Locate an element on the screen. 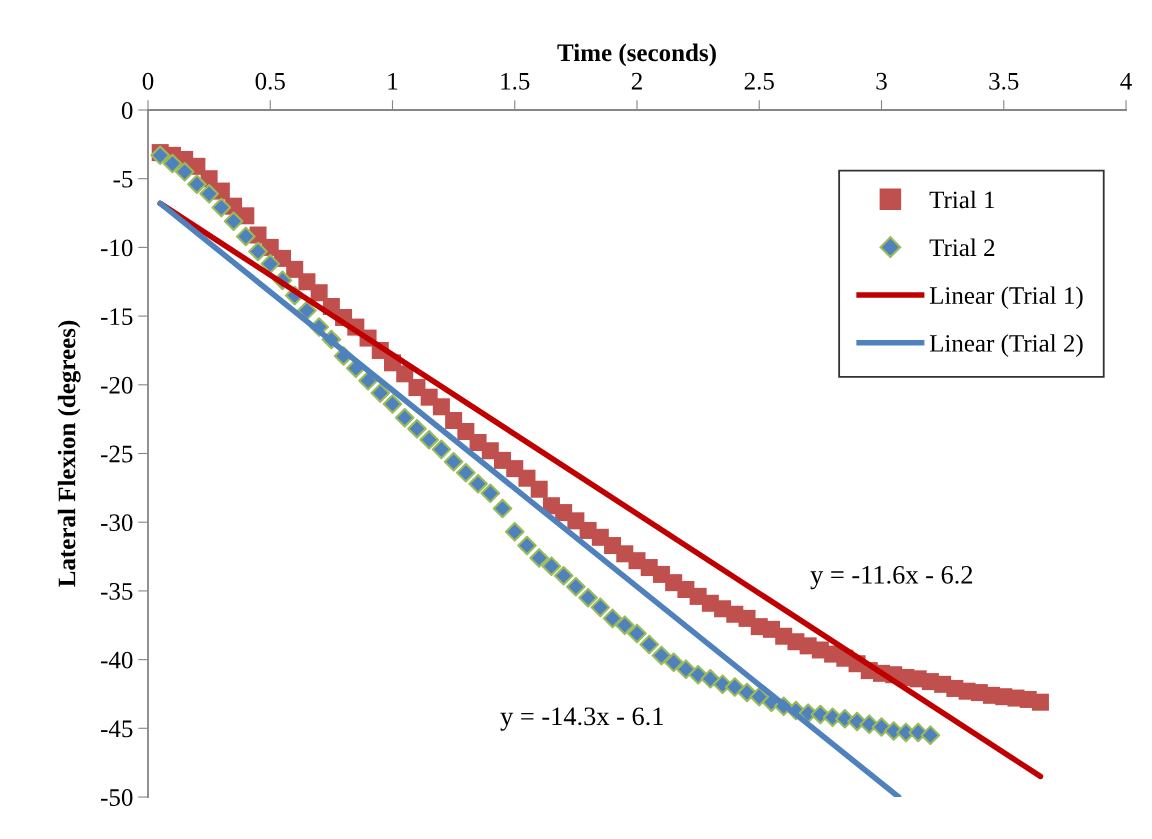 This screenshot has height=839, width=1152. y-axis-title: Lateral Flexion (degrees) is located at coordinates (69, 453).